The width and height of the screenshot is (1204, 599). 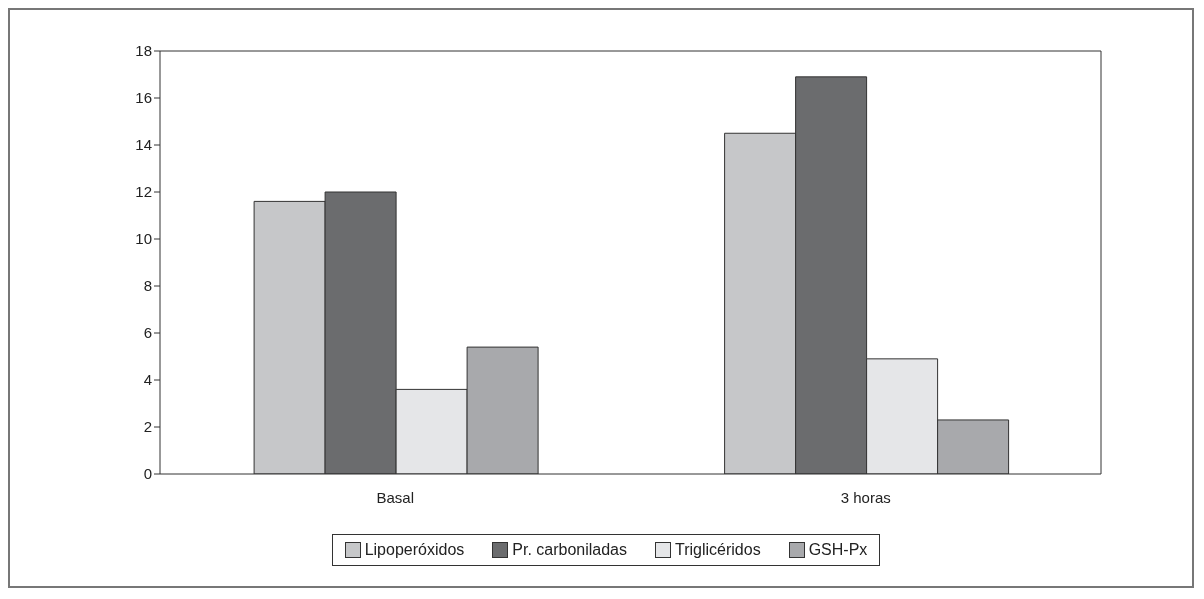 I want to click on x-tick-label: 3 horas, so click(x=865, y=497).